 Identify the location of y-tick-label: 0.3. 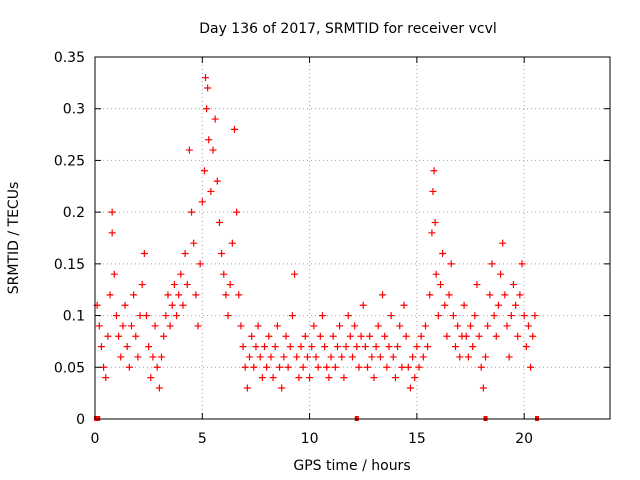
(74, 110).